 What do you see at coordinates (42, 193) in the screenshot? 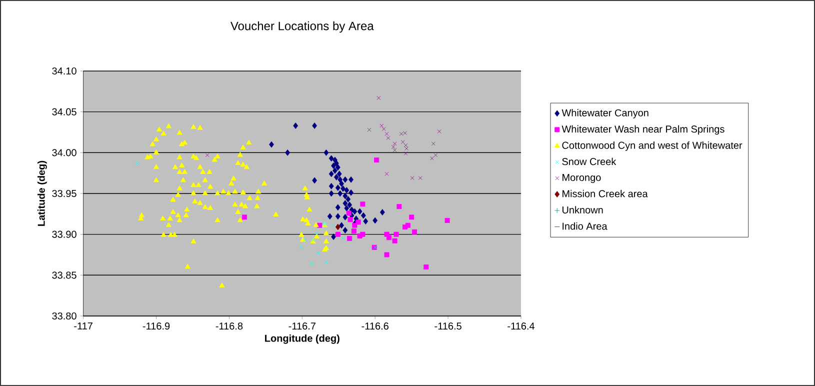
I see `y-axis-title: Latitude (deg)` at bounding box center [42, 193].